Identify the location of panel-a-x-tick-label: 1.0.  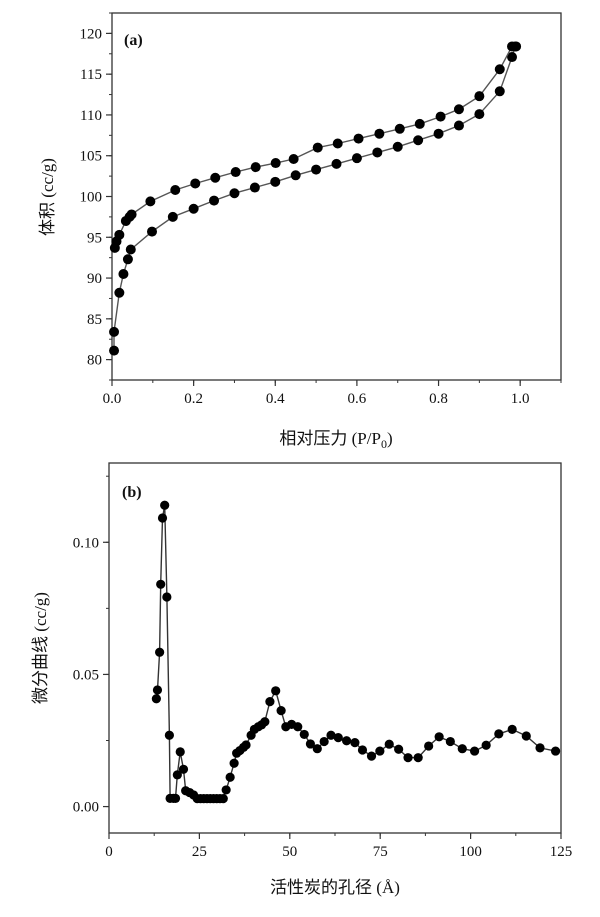
(520, 399).